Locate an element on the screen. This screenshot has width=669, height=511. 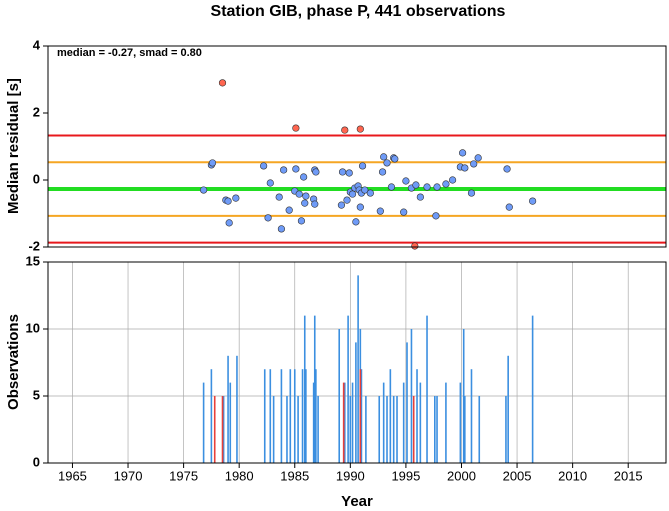
x-tick-label: 2005 is located at coordinates (517, 475).